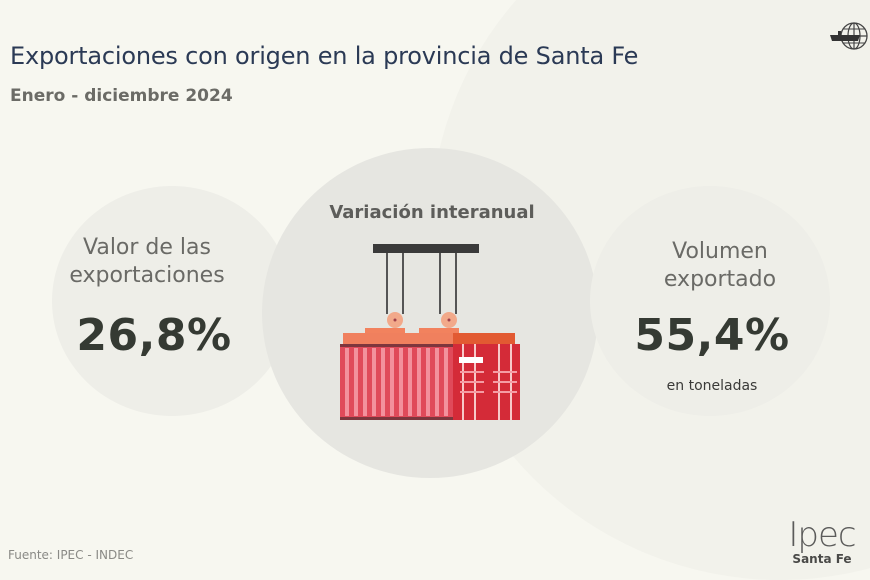 This screenshot has height=580, width=870. What do you see at coordinates (121, 96) in the screenshot?
I see `page-subtitle: Enero - diciembre 2024` at bounding box center [121, 96].